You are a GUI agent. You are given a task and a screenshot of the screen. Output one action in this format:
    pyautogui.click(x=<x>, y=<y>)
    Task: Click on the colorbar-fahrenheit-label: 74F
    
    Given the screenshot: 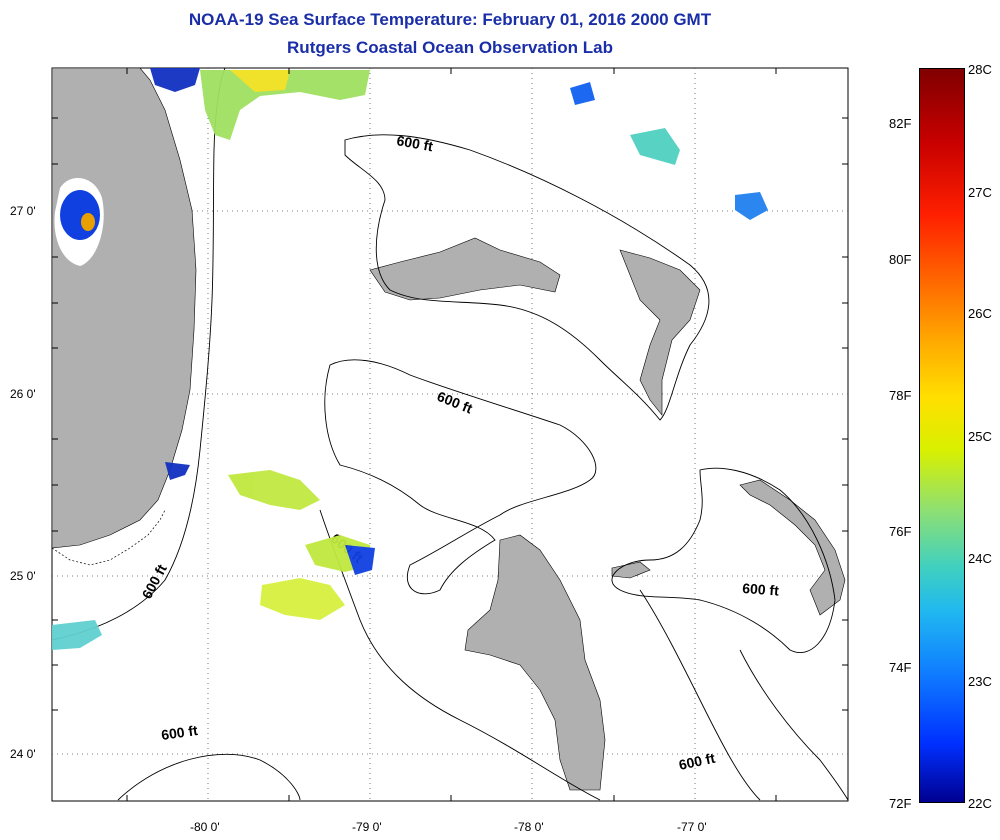 What is the action you would take?
    pyautogui.click(x=900, y=667)
    